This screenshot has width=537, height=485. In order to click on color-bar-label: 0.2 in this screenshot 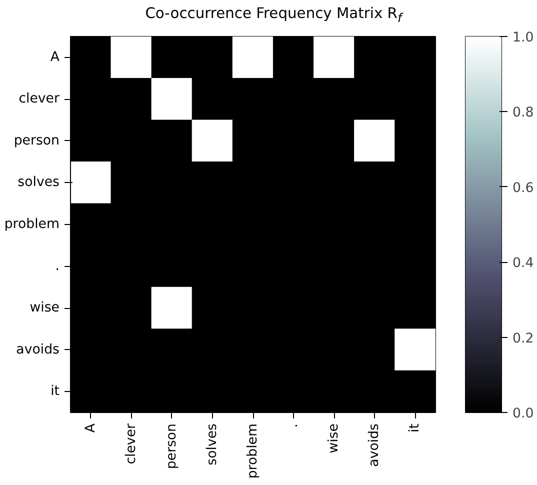, I will do `click(523, 338)`.